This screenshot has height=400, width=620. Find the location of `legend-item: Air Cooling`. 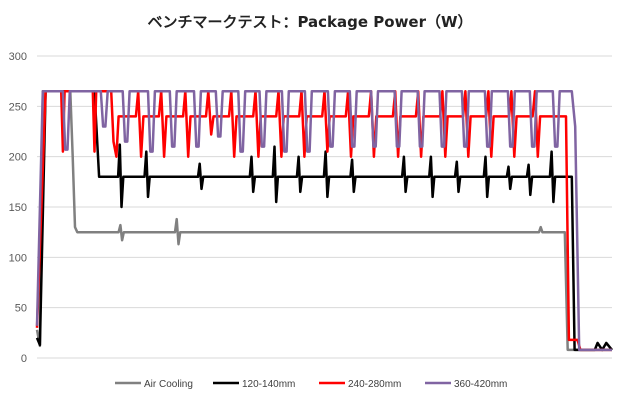

legend-item: Air Cooling is located at coordinates (154, 384).